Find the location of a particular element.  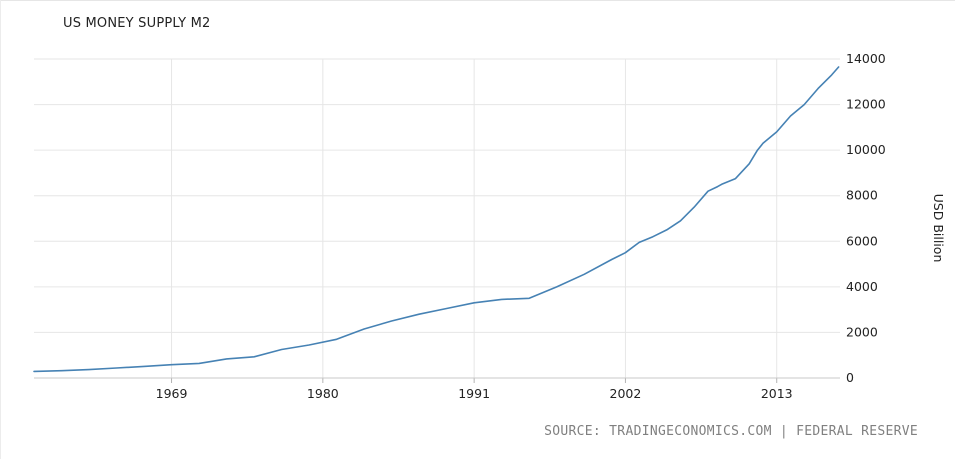

x-tick-label: 2002 is located at coordinates (626, 393).